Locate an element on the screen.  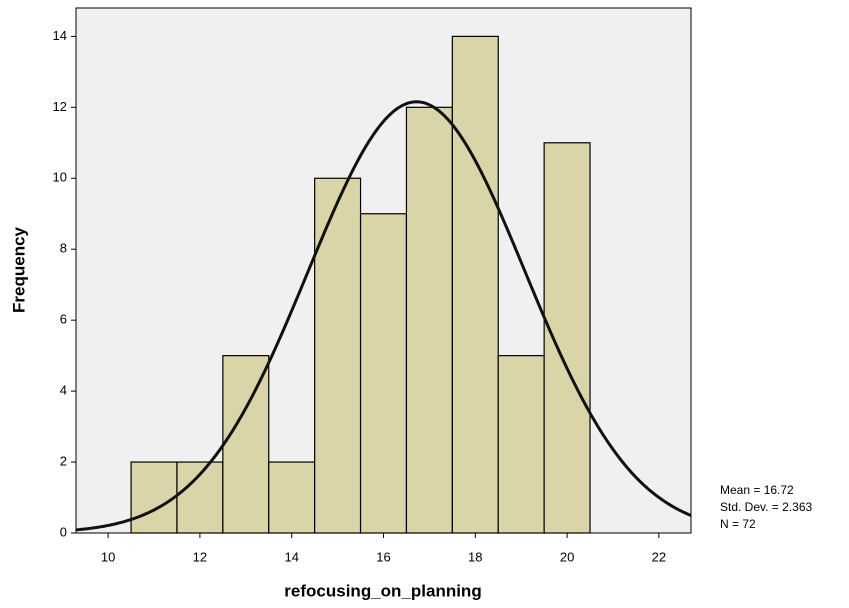
y-tick-label: 8 is located at coordinates (63, 248).